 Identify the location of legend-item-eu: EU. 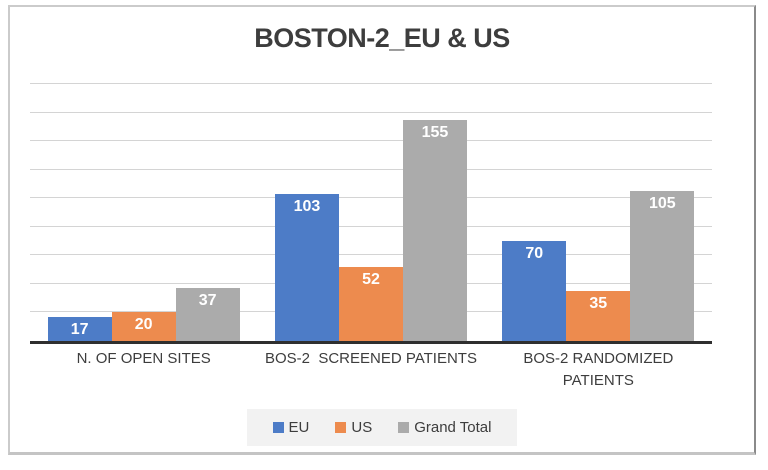
(291, 427).